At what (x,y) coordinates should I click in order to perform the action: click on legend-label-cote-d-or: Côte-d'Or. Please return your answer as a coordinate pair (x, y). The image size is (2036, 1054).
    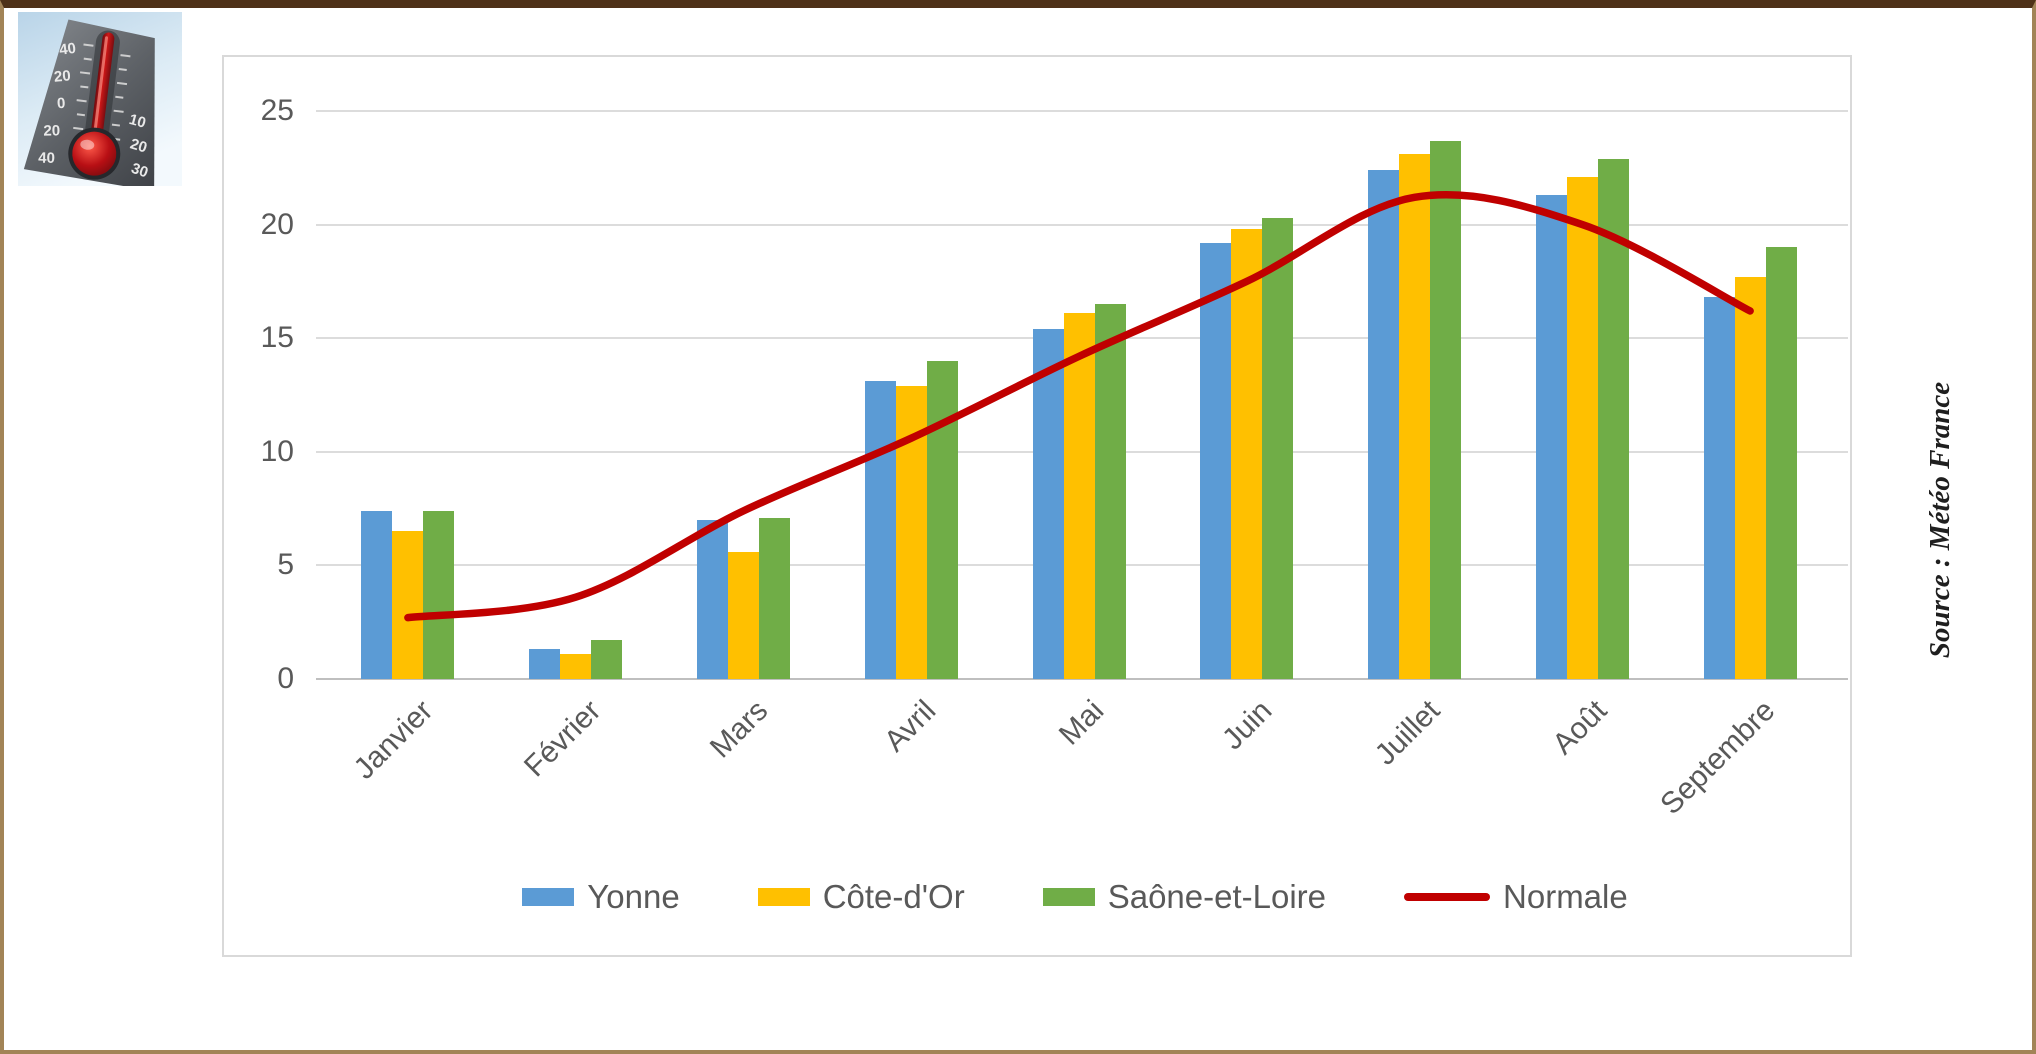
    Looking at the image, I should click on (893, 896).